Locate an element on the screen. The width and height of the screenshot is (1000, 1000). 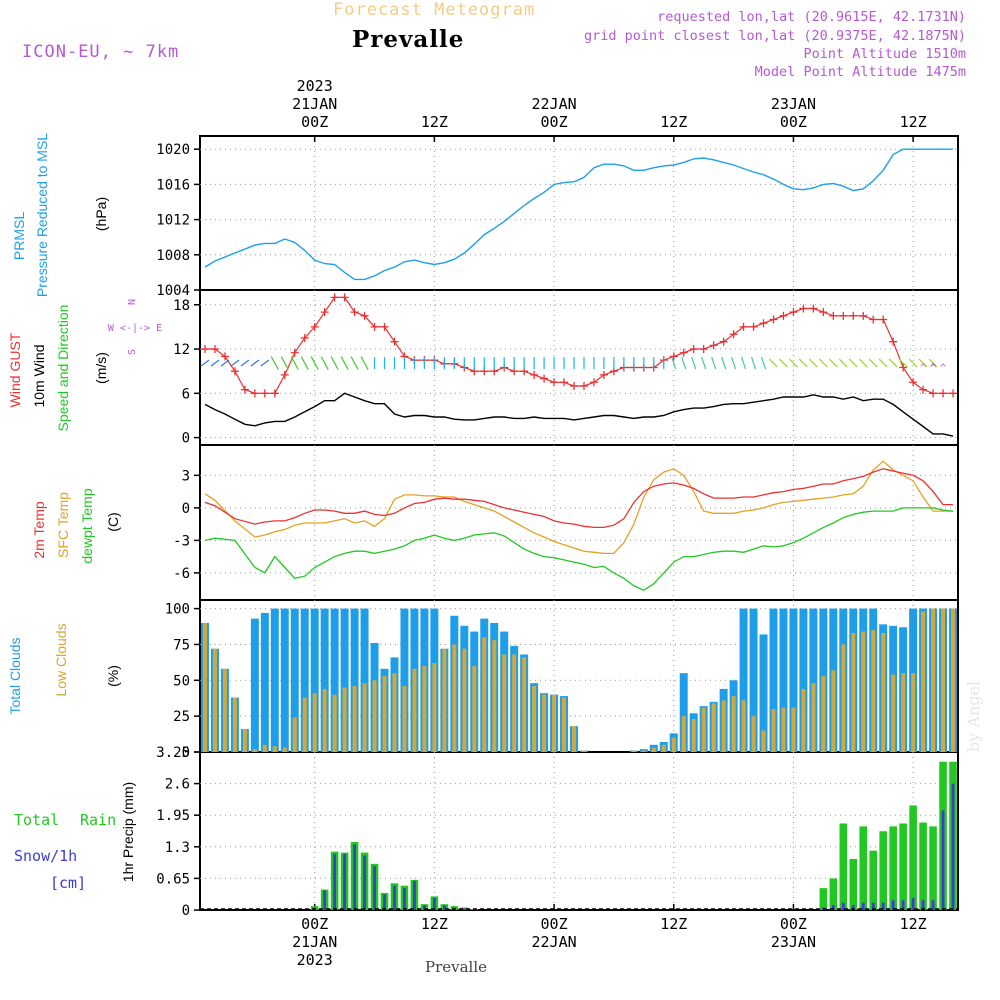
wind-arrow-end: ^ is located at coordinates (943, 368).